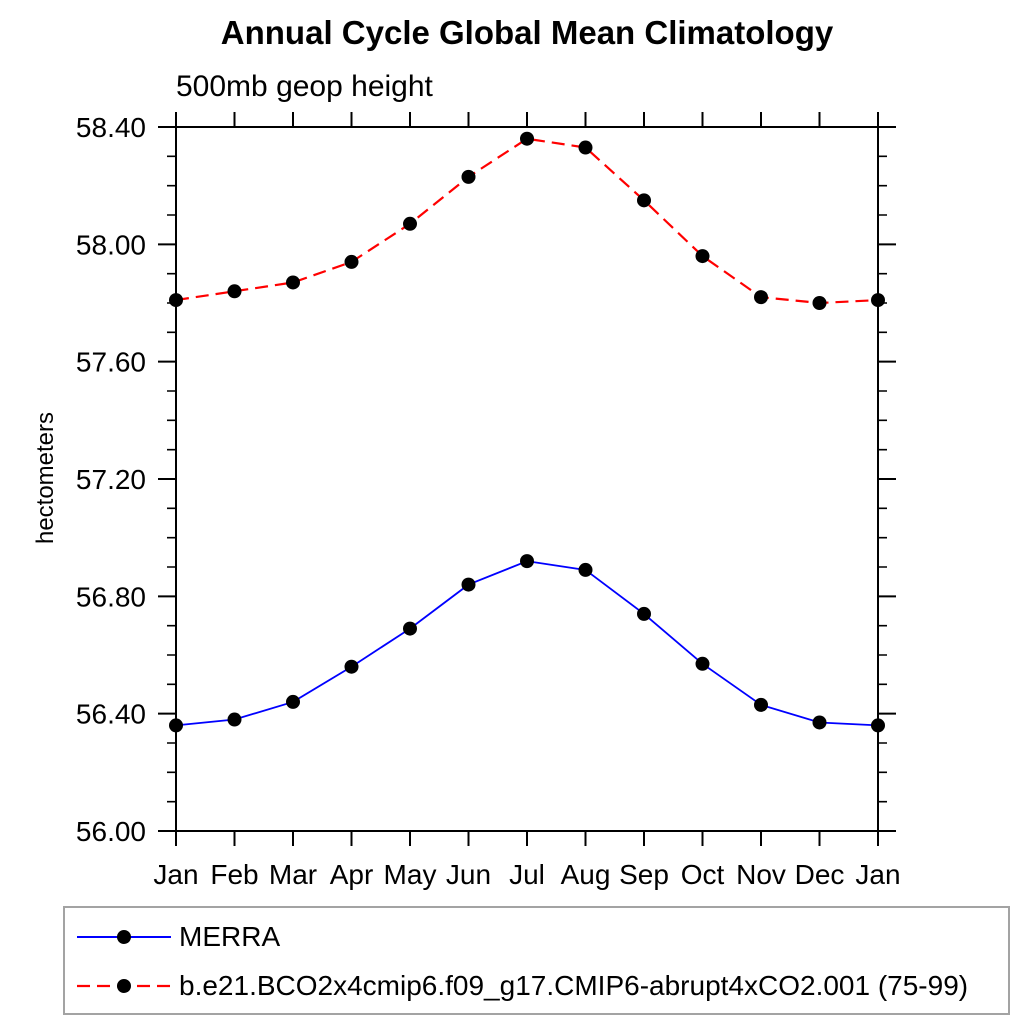  Describe the element at coordinates (111, 831) in the screenshot. I see `y-tick-label: 56.00` at that location.